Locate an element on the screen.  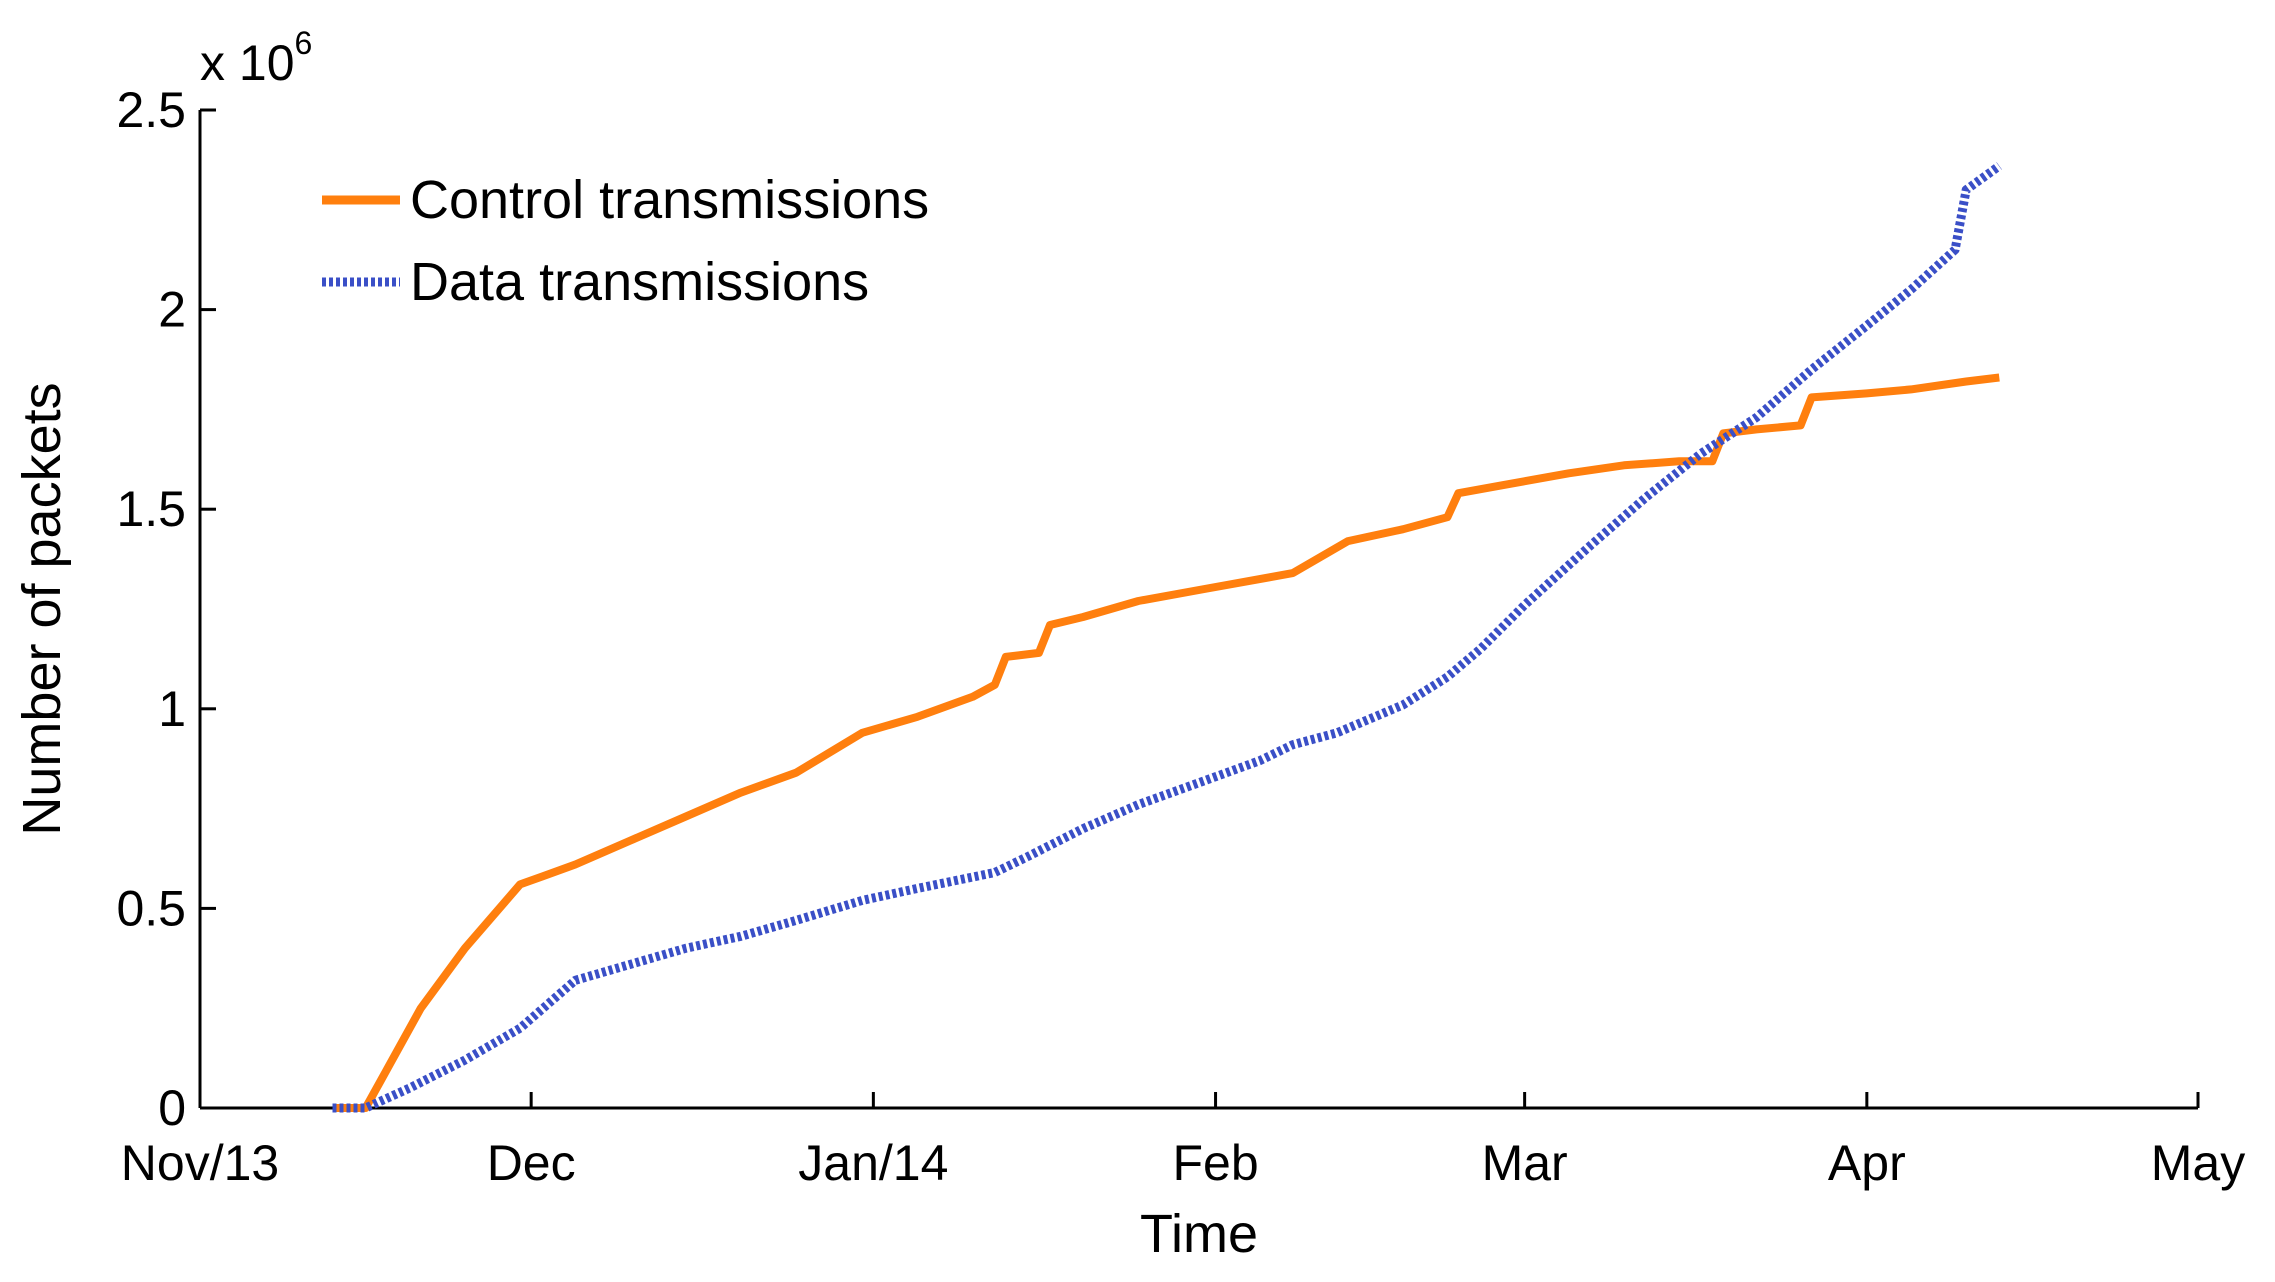
y-axis-label: Number of packets is located at coordinates (42, 608).